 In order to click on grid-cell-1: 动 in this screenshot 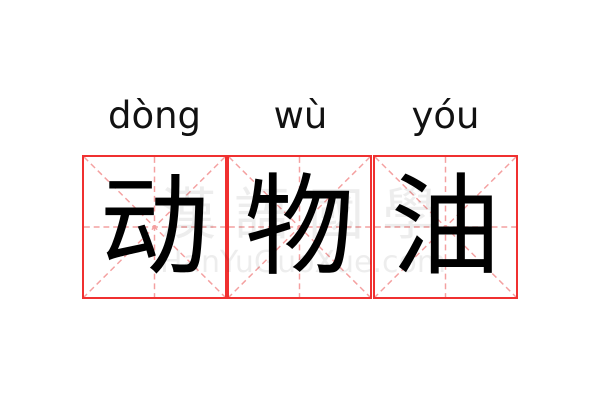, I will do `click(154, 227)`.